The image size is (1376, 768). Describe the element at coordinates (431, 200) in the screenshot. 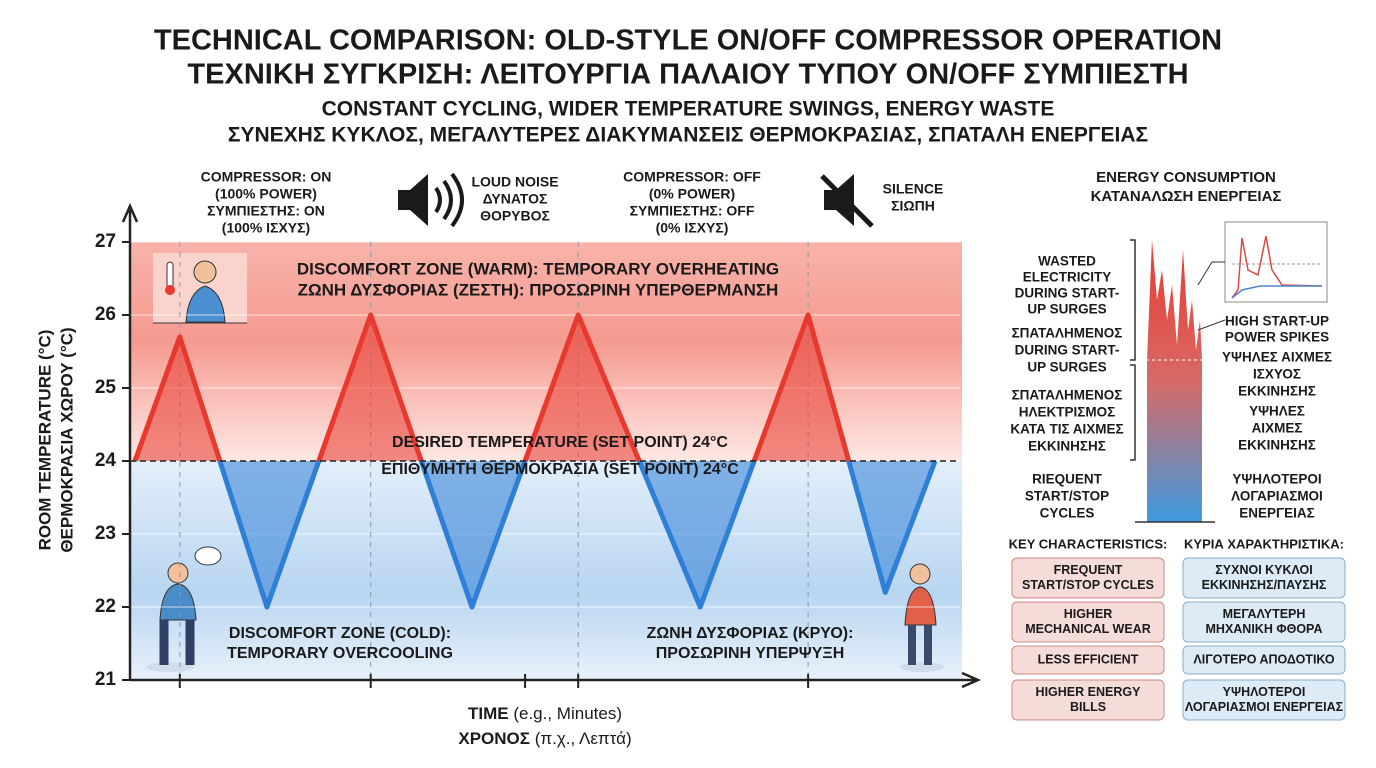

I see `speaker-icon` at that location.